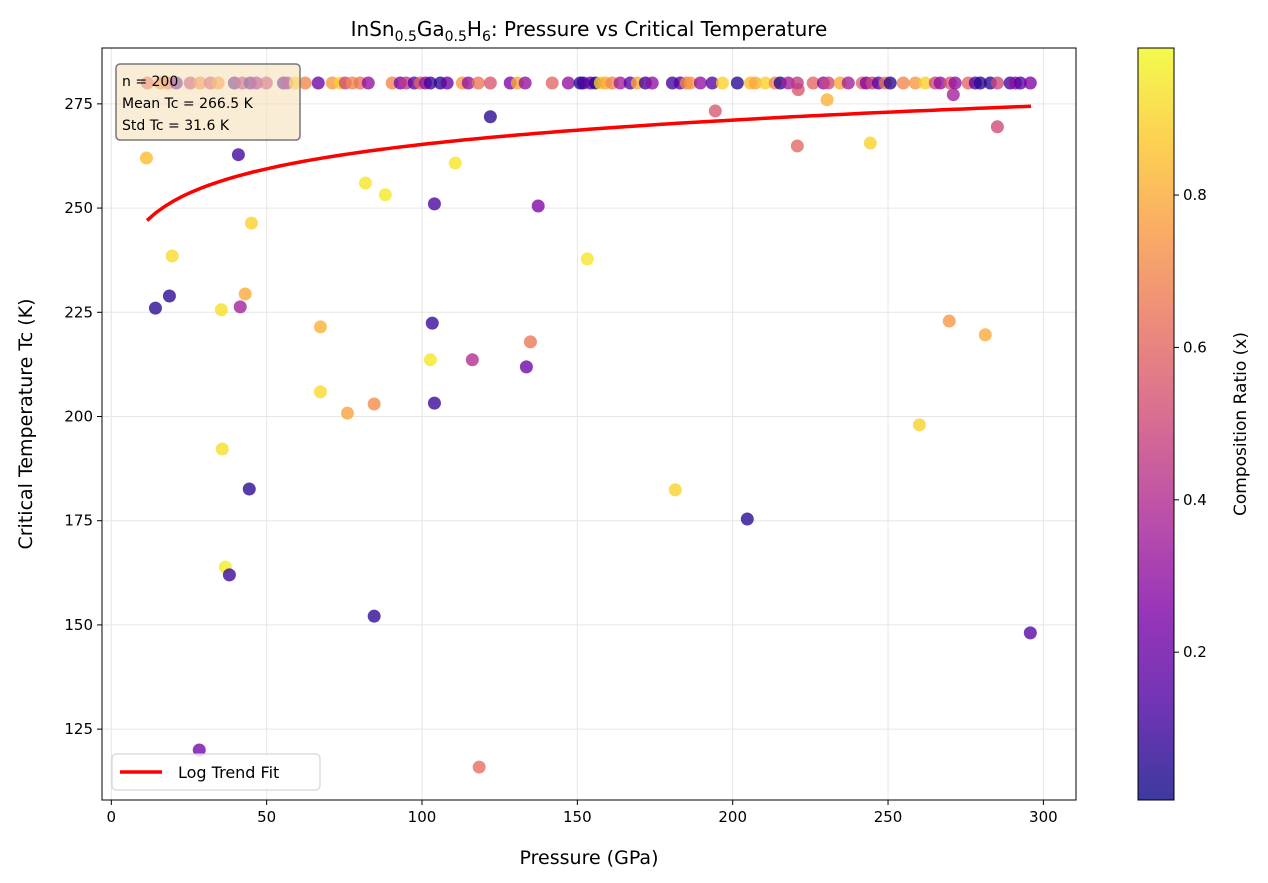 Image resolution: width=1268 pixels, height=883 pixels. Describe the element at coordinates (78, 521) in the screenshot. I see `y-tick-label: 175` at that location.